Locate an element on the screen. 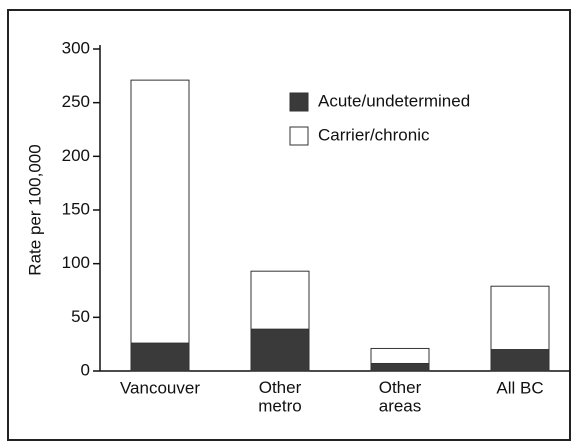  y-tick-label: 100 is located at coordinates (76, 262).